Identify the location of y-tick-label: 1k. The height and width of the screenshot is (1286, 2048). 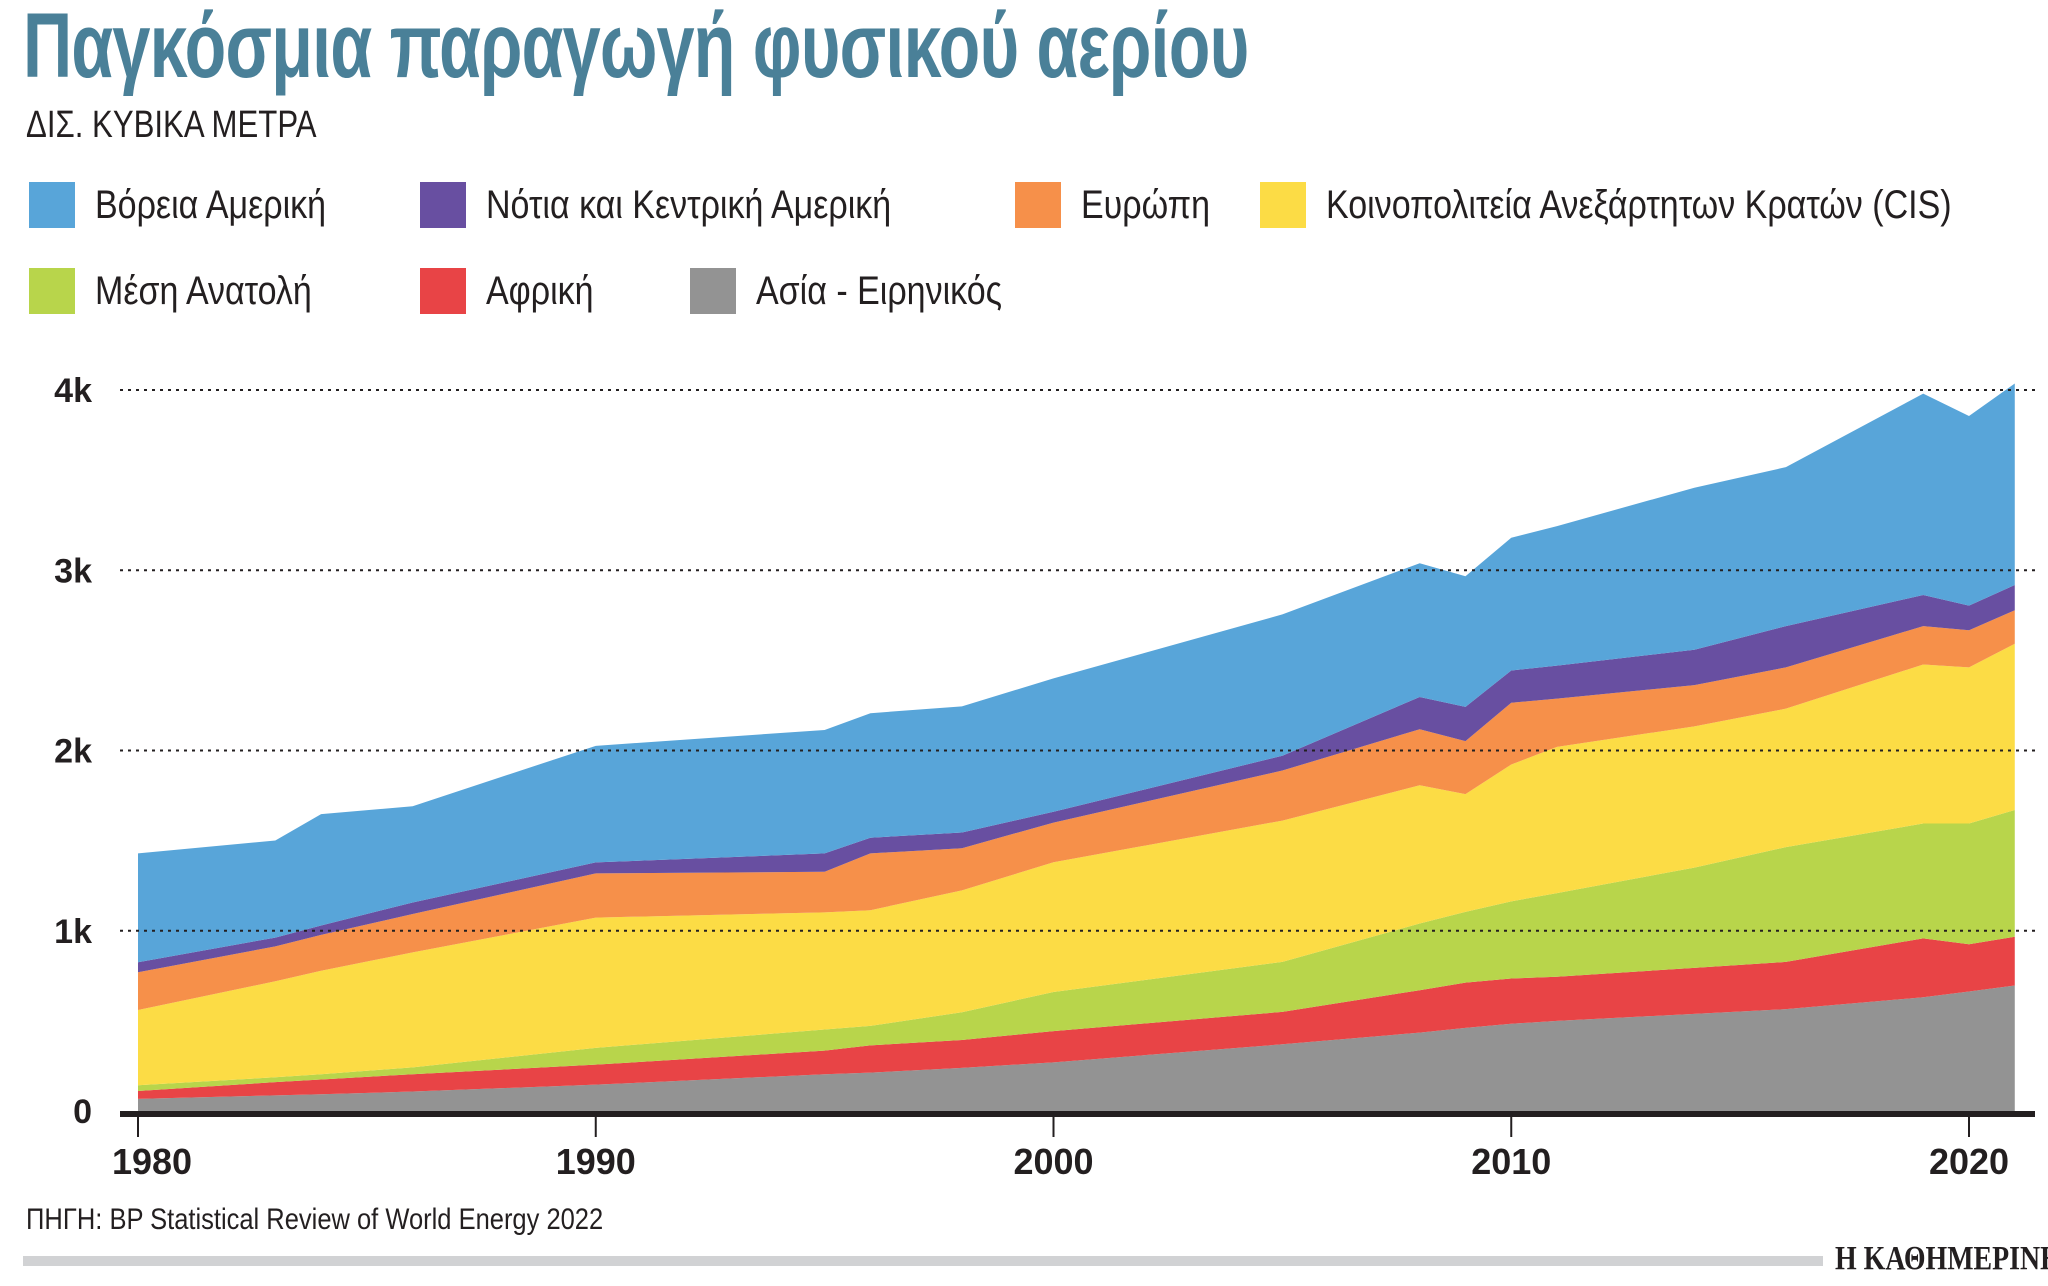
(73, 932).